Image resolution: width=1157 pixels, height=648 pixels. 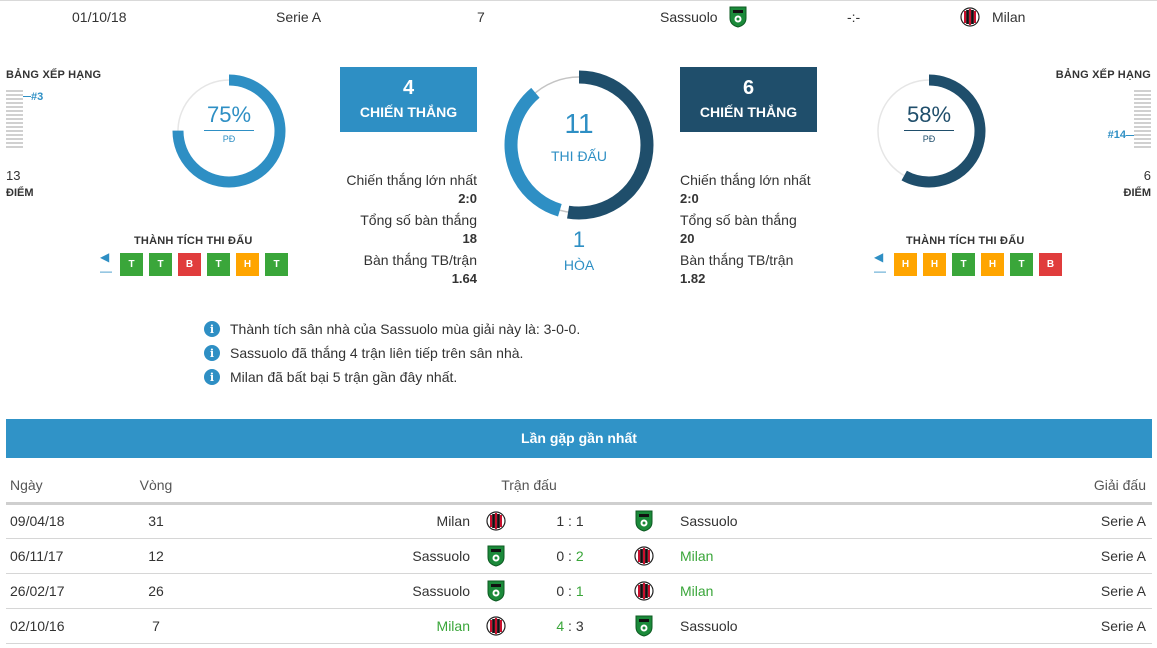 I want to click on row-score: 0 : 1, so click(x=570, y=591).